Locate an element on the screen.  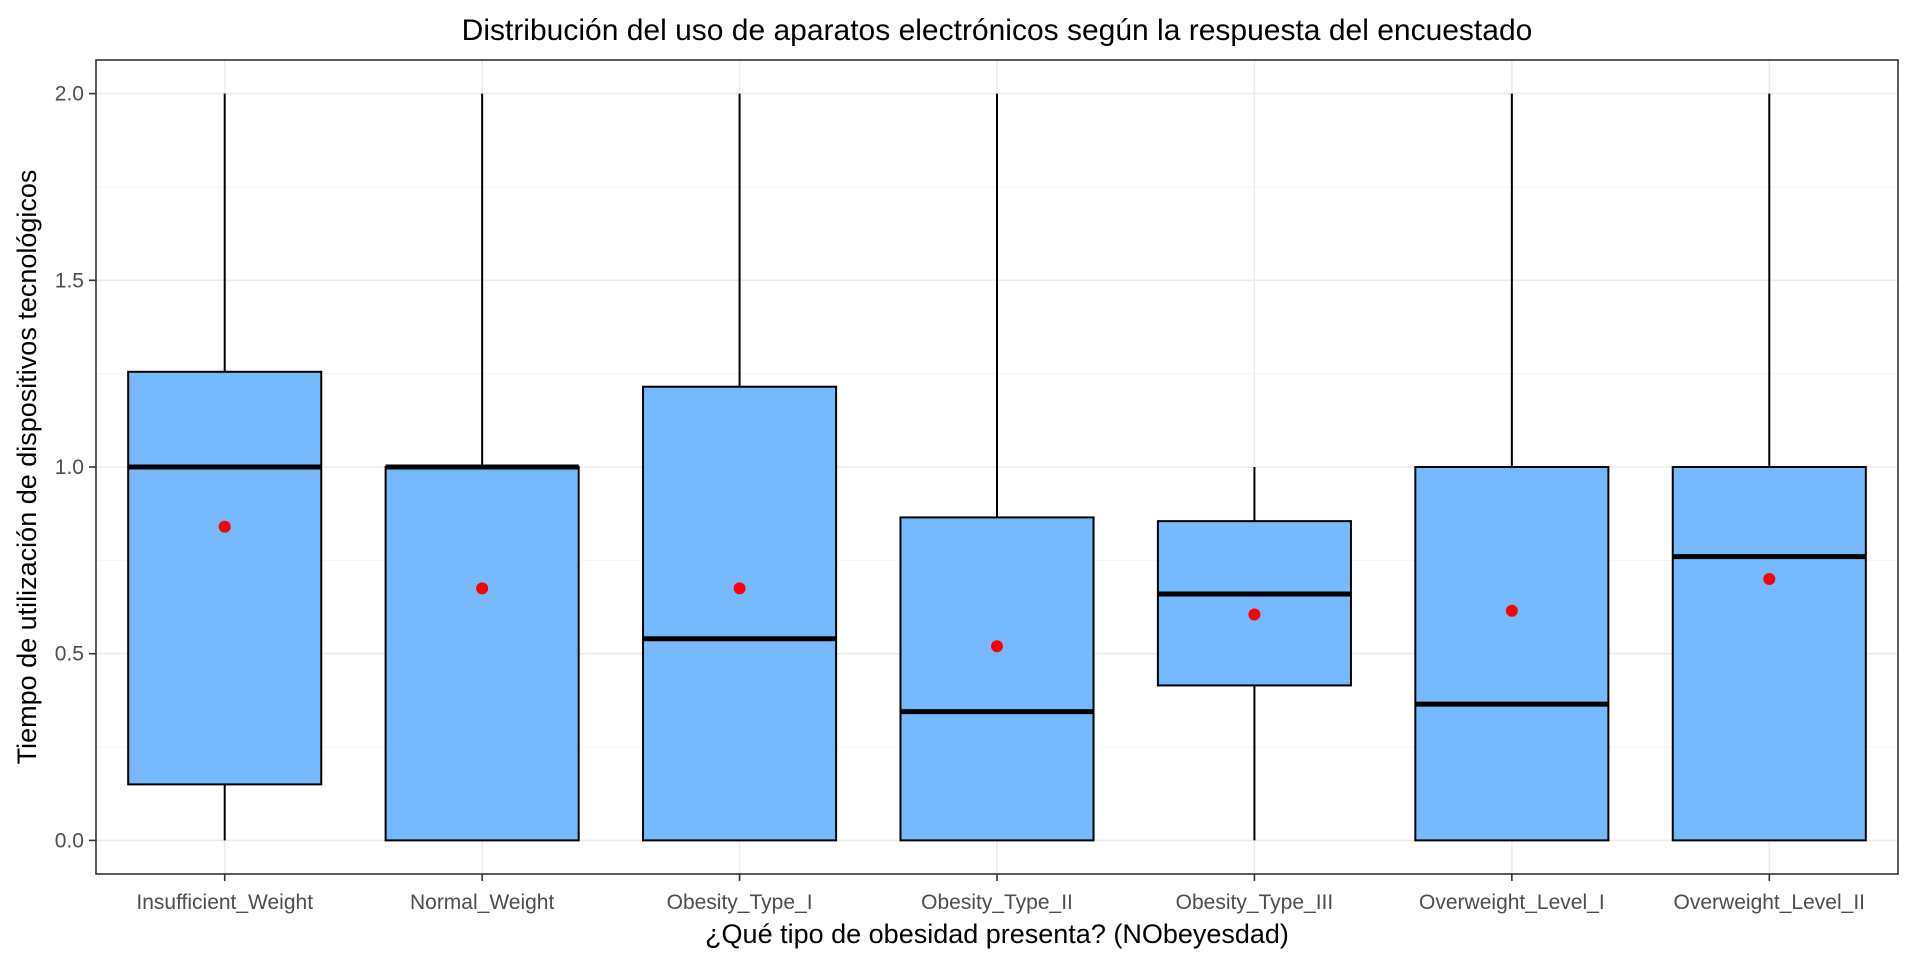
x-tick-label: Obesity_Type_III is located at coordinates (1255, 902).